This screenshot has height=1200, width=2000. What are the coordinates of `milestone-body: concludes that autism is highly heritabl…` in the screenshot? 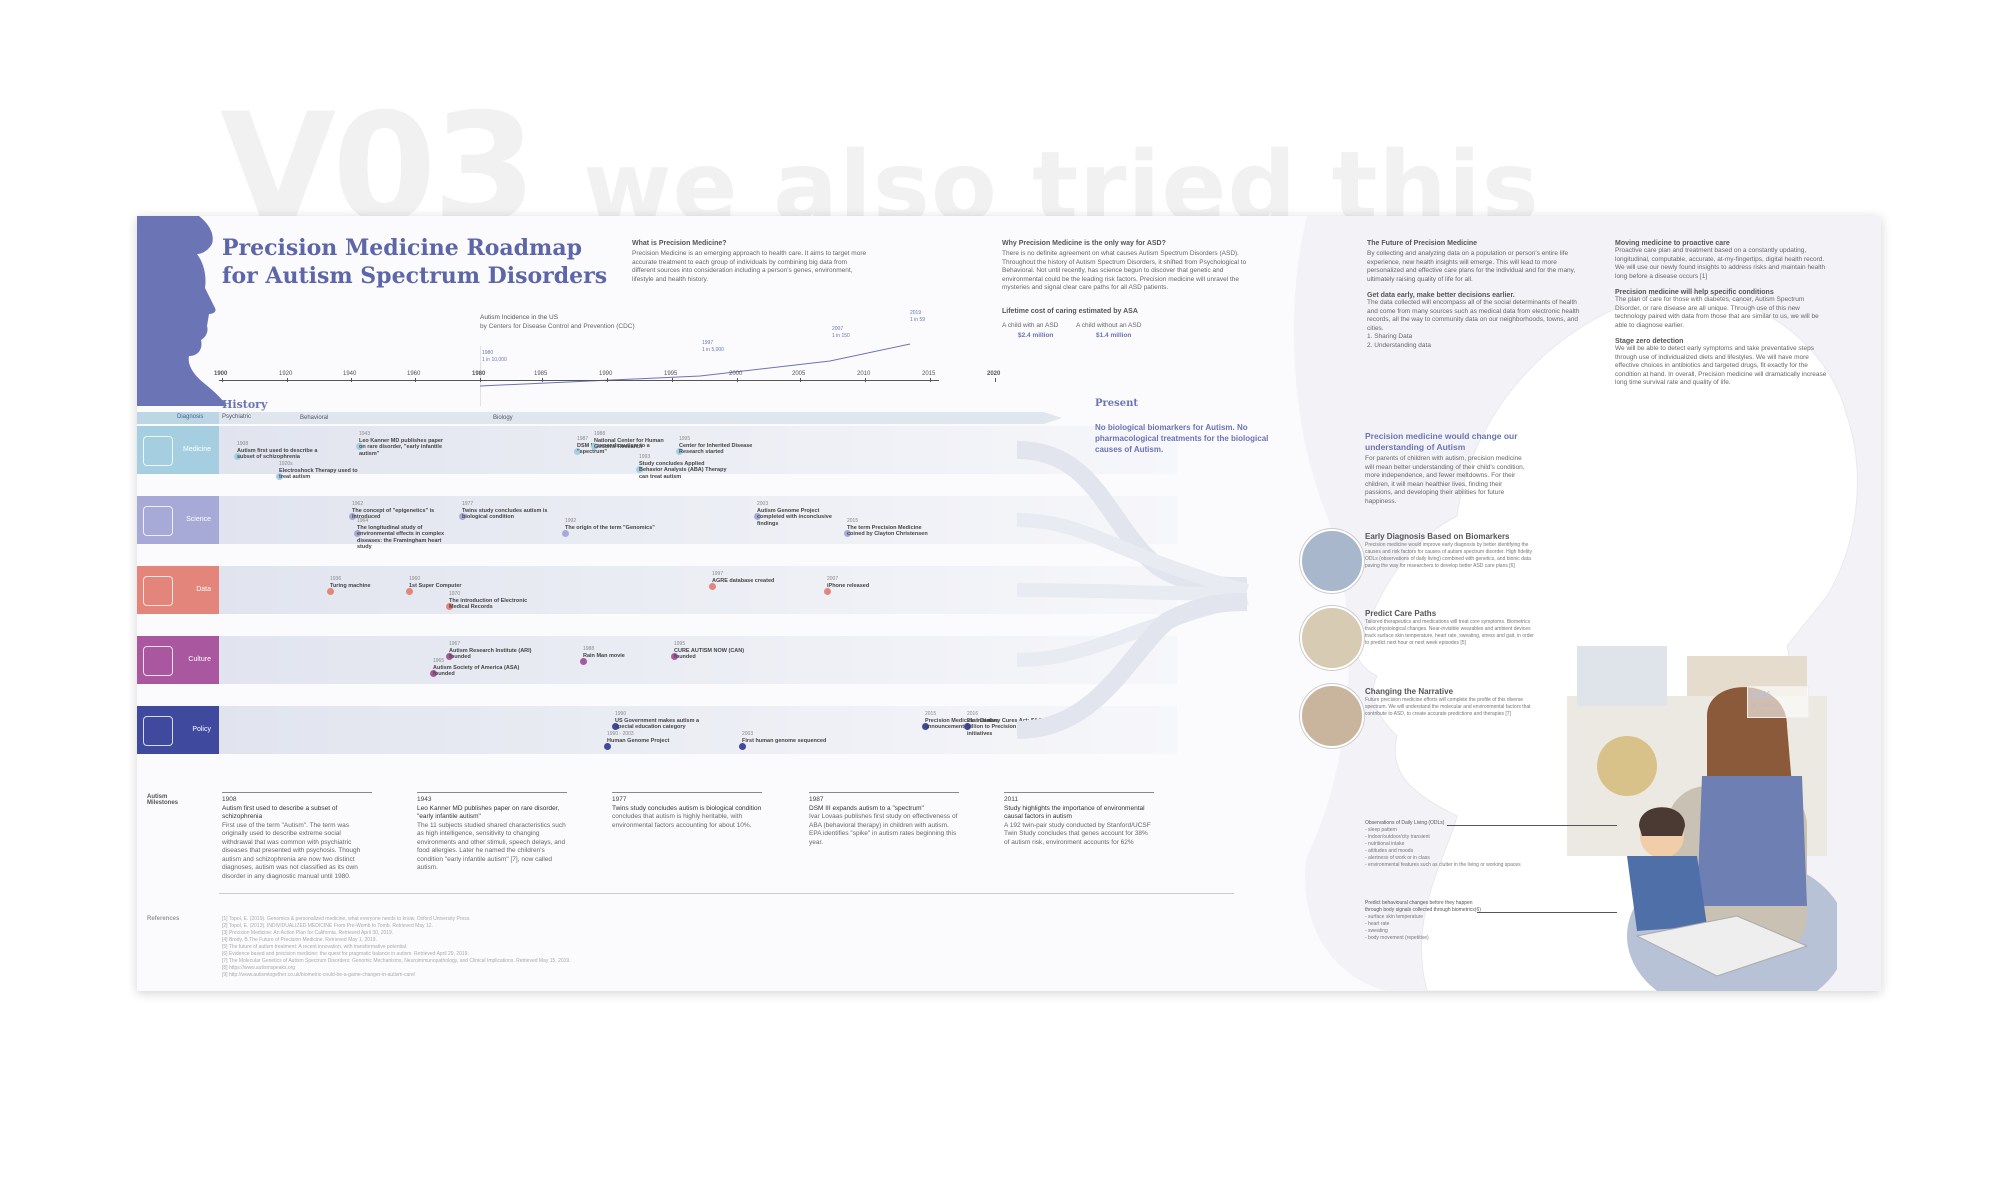 It's located at (682, 821).